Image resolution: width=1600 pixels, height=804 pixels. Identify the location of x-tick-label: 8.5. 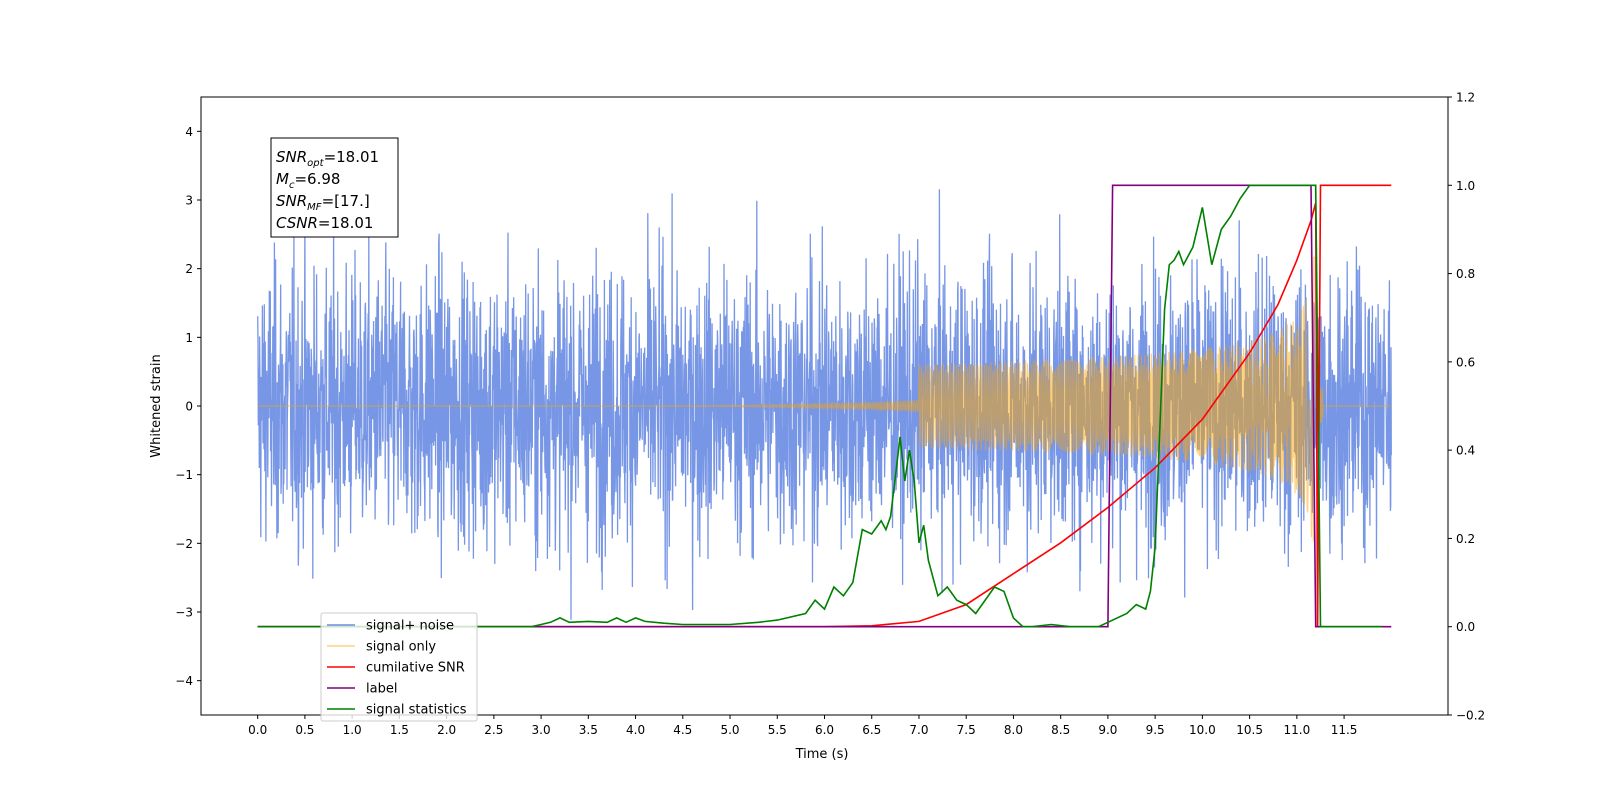
(1060, 730).